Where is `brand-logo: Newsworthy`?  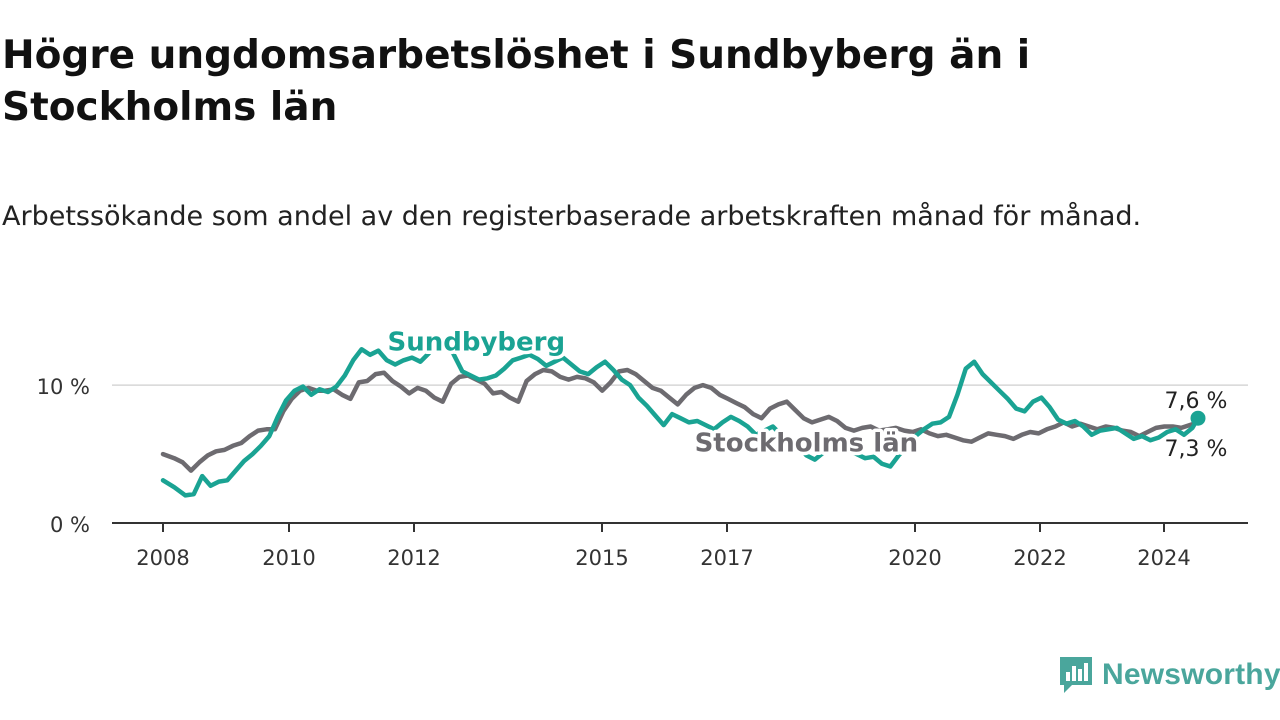
brand-logo: Newsworthy is located at coordinates (1169, 675).